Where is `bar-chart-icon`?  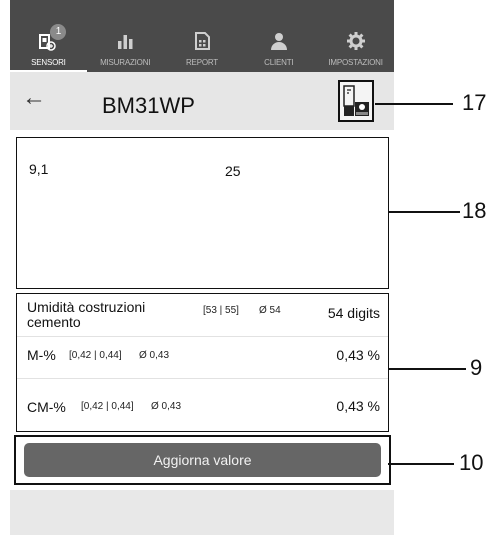
bar-chart-icon is located at coordinates (125, 41).